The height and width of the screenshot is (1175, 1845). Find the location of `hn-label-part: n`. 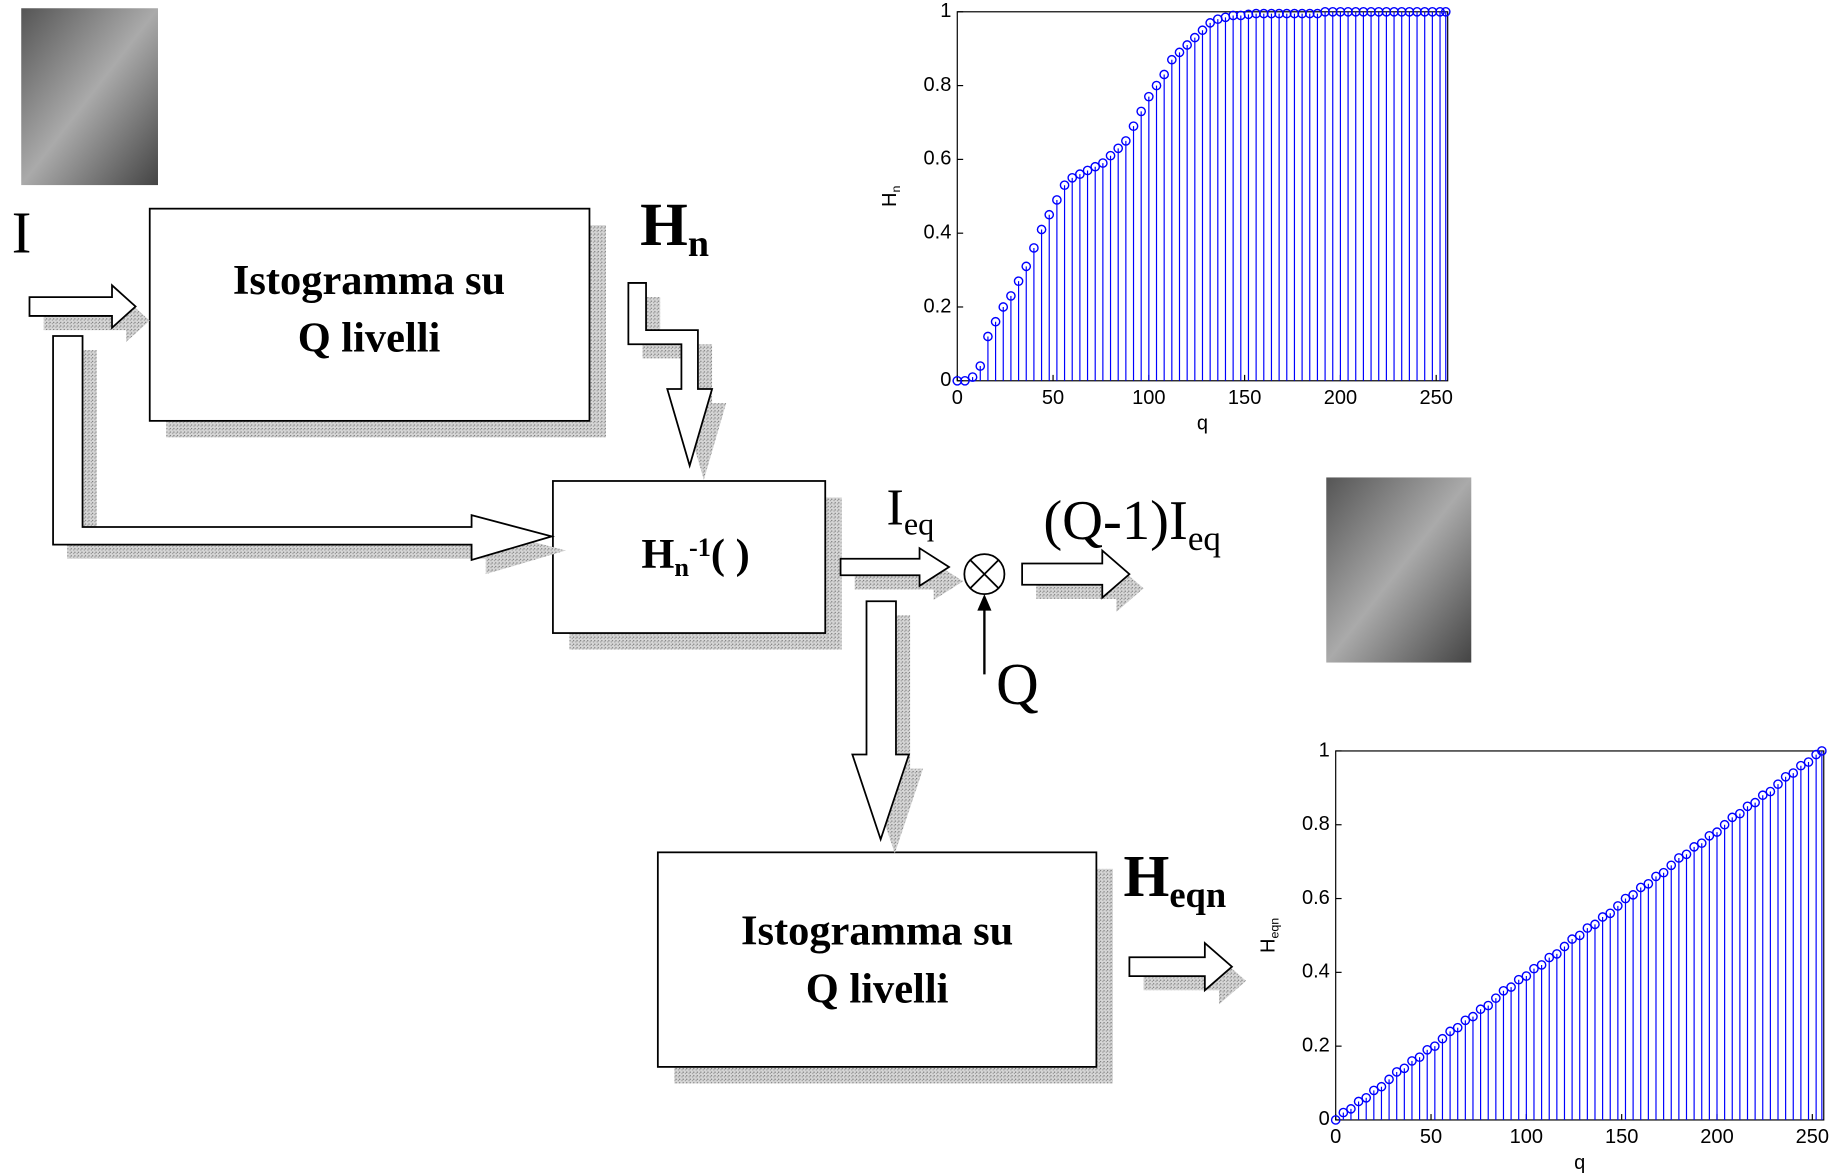

hn-label-part: n is located at coordinates (698, 245).